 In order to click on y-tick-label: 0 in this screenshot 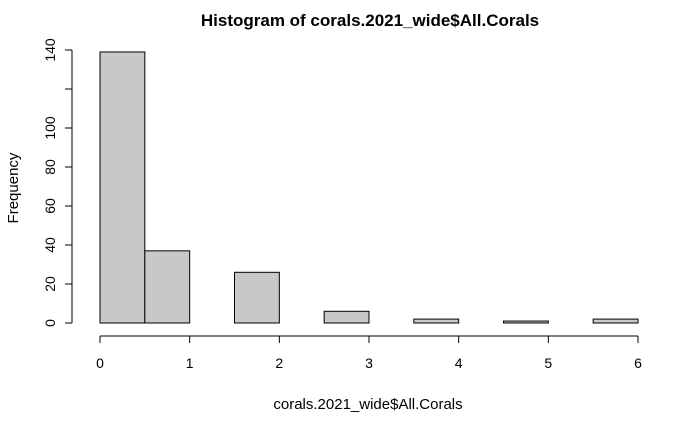, I will do `click(50, 323)`.